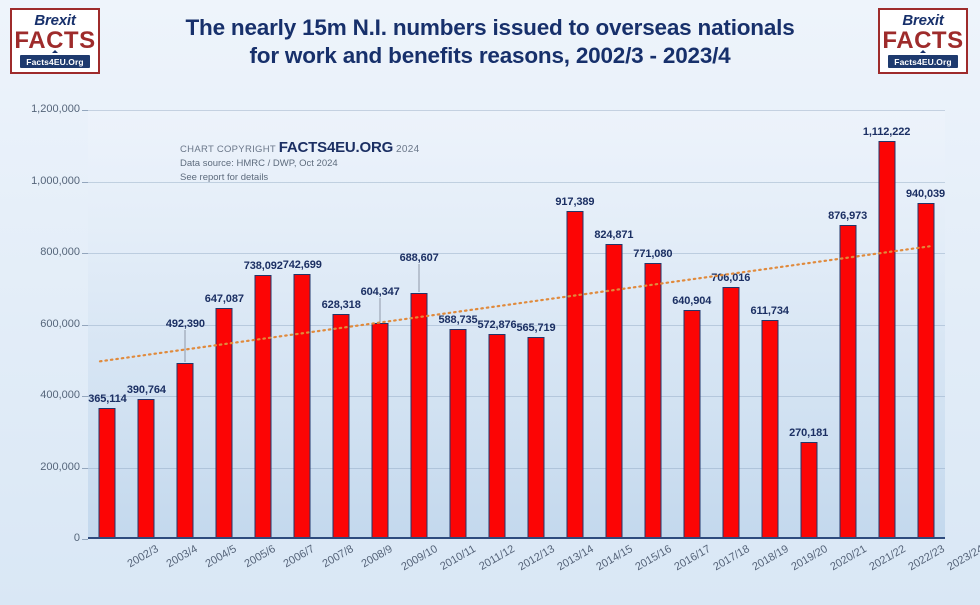  Describe the element at coordinates (887, 558) in the screenshot. I see `x-axis-tick-label: 2021/22` at that location.